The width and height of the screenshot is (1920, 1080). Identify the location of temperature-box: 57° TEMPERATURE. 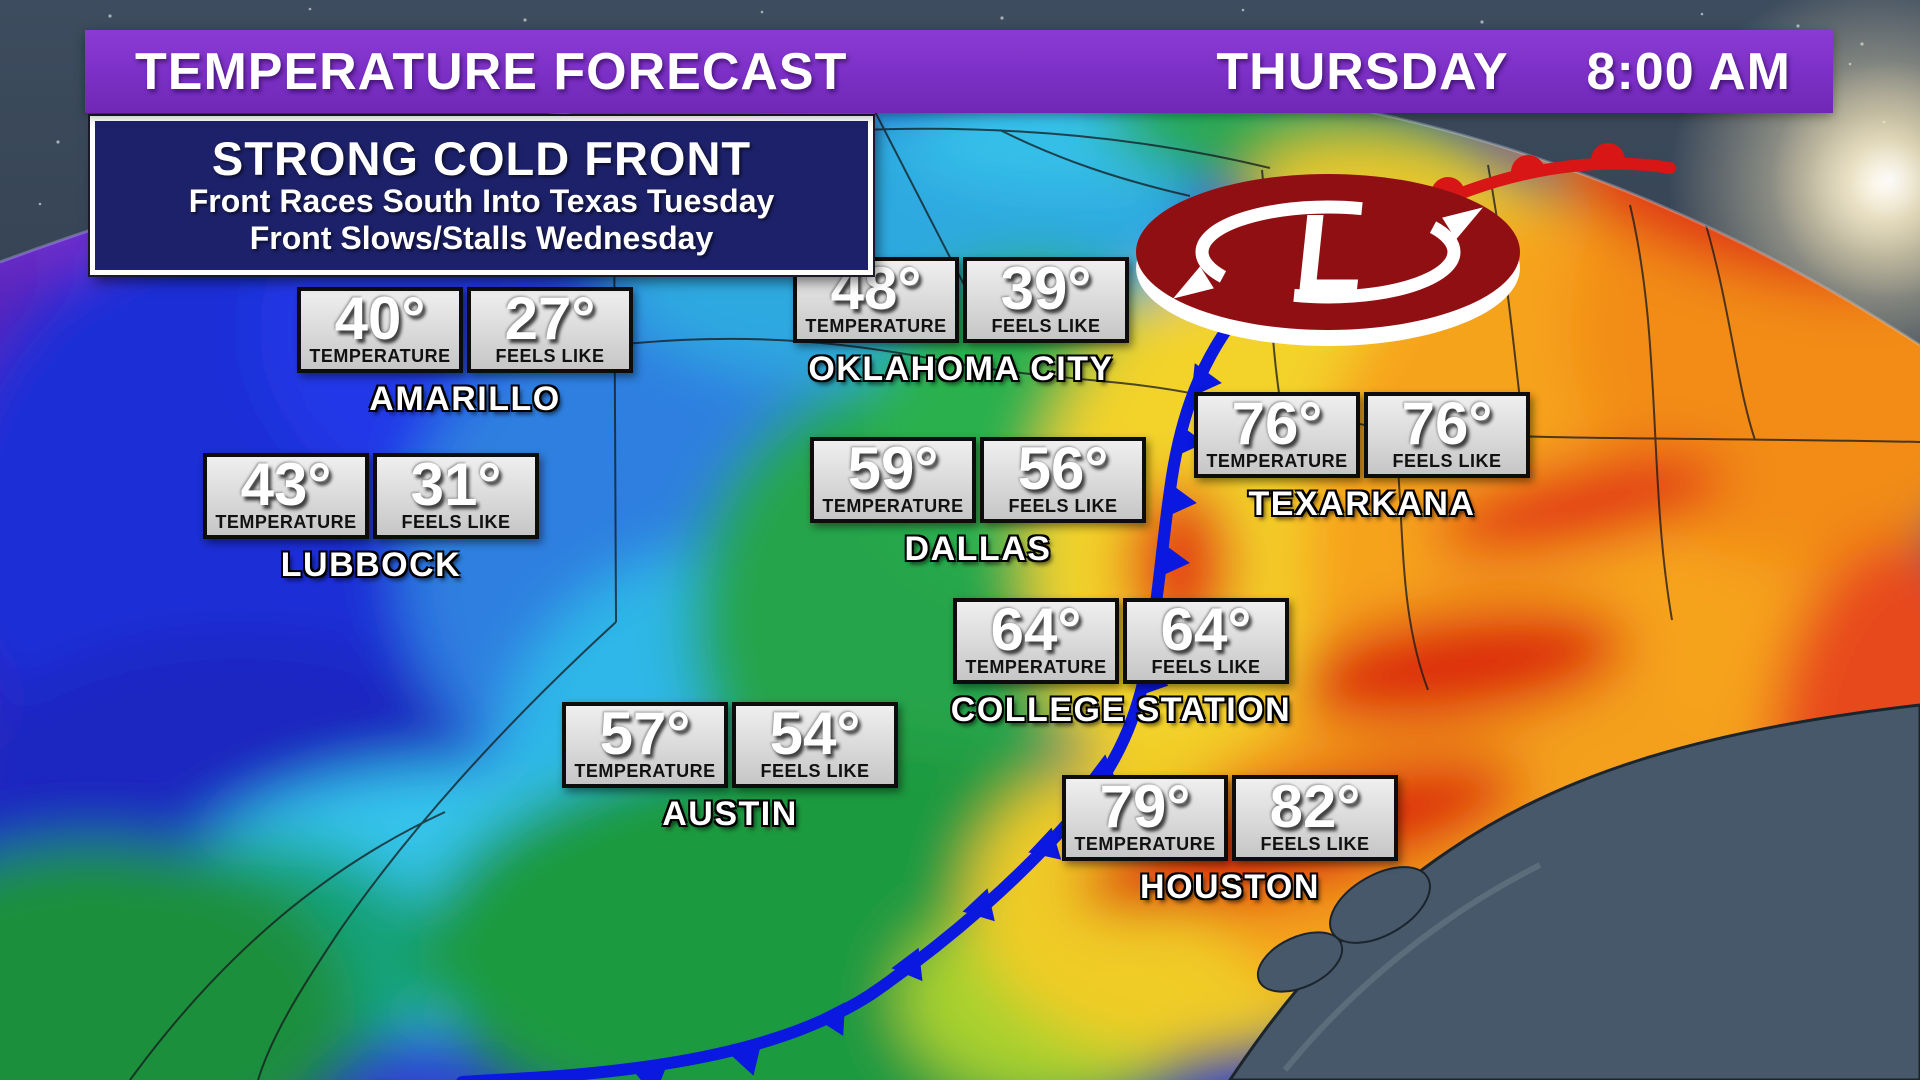
(645, 745).